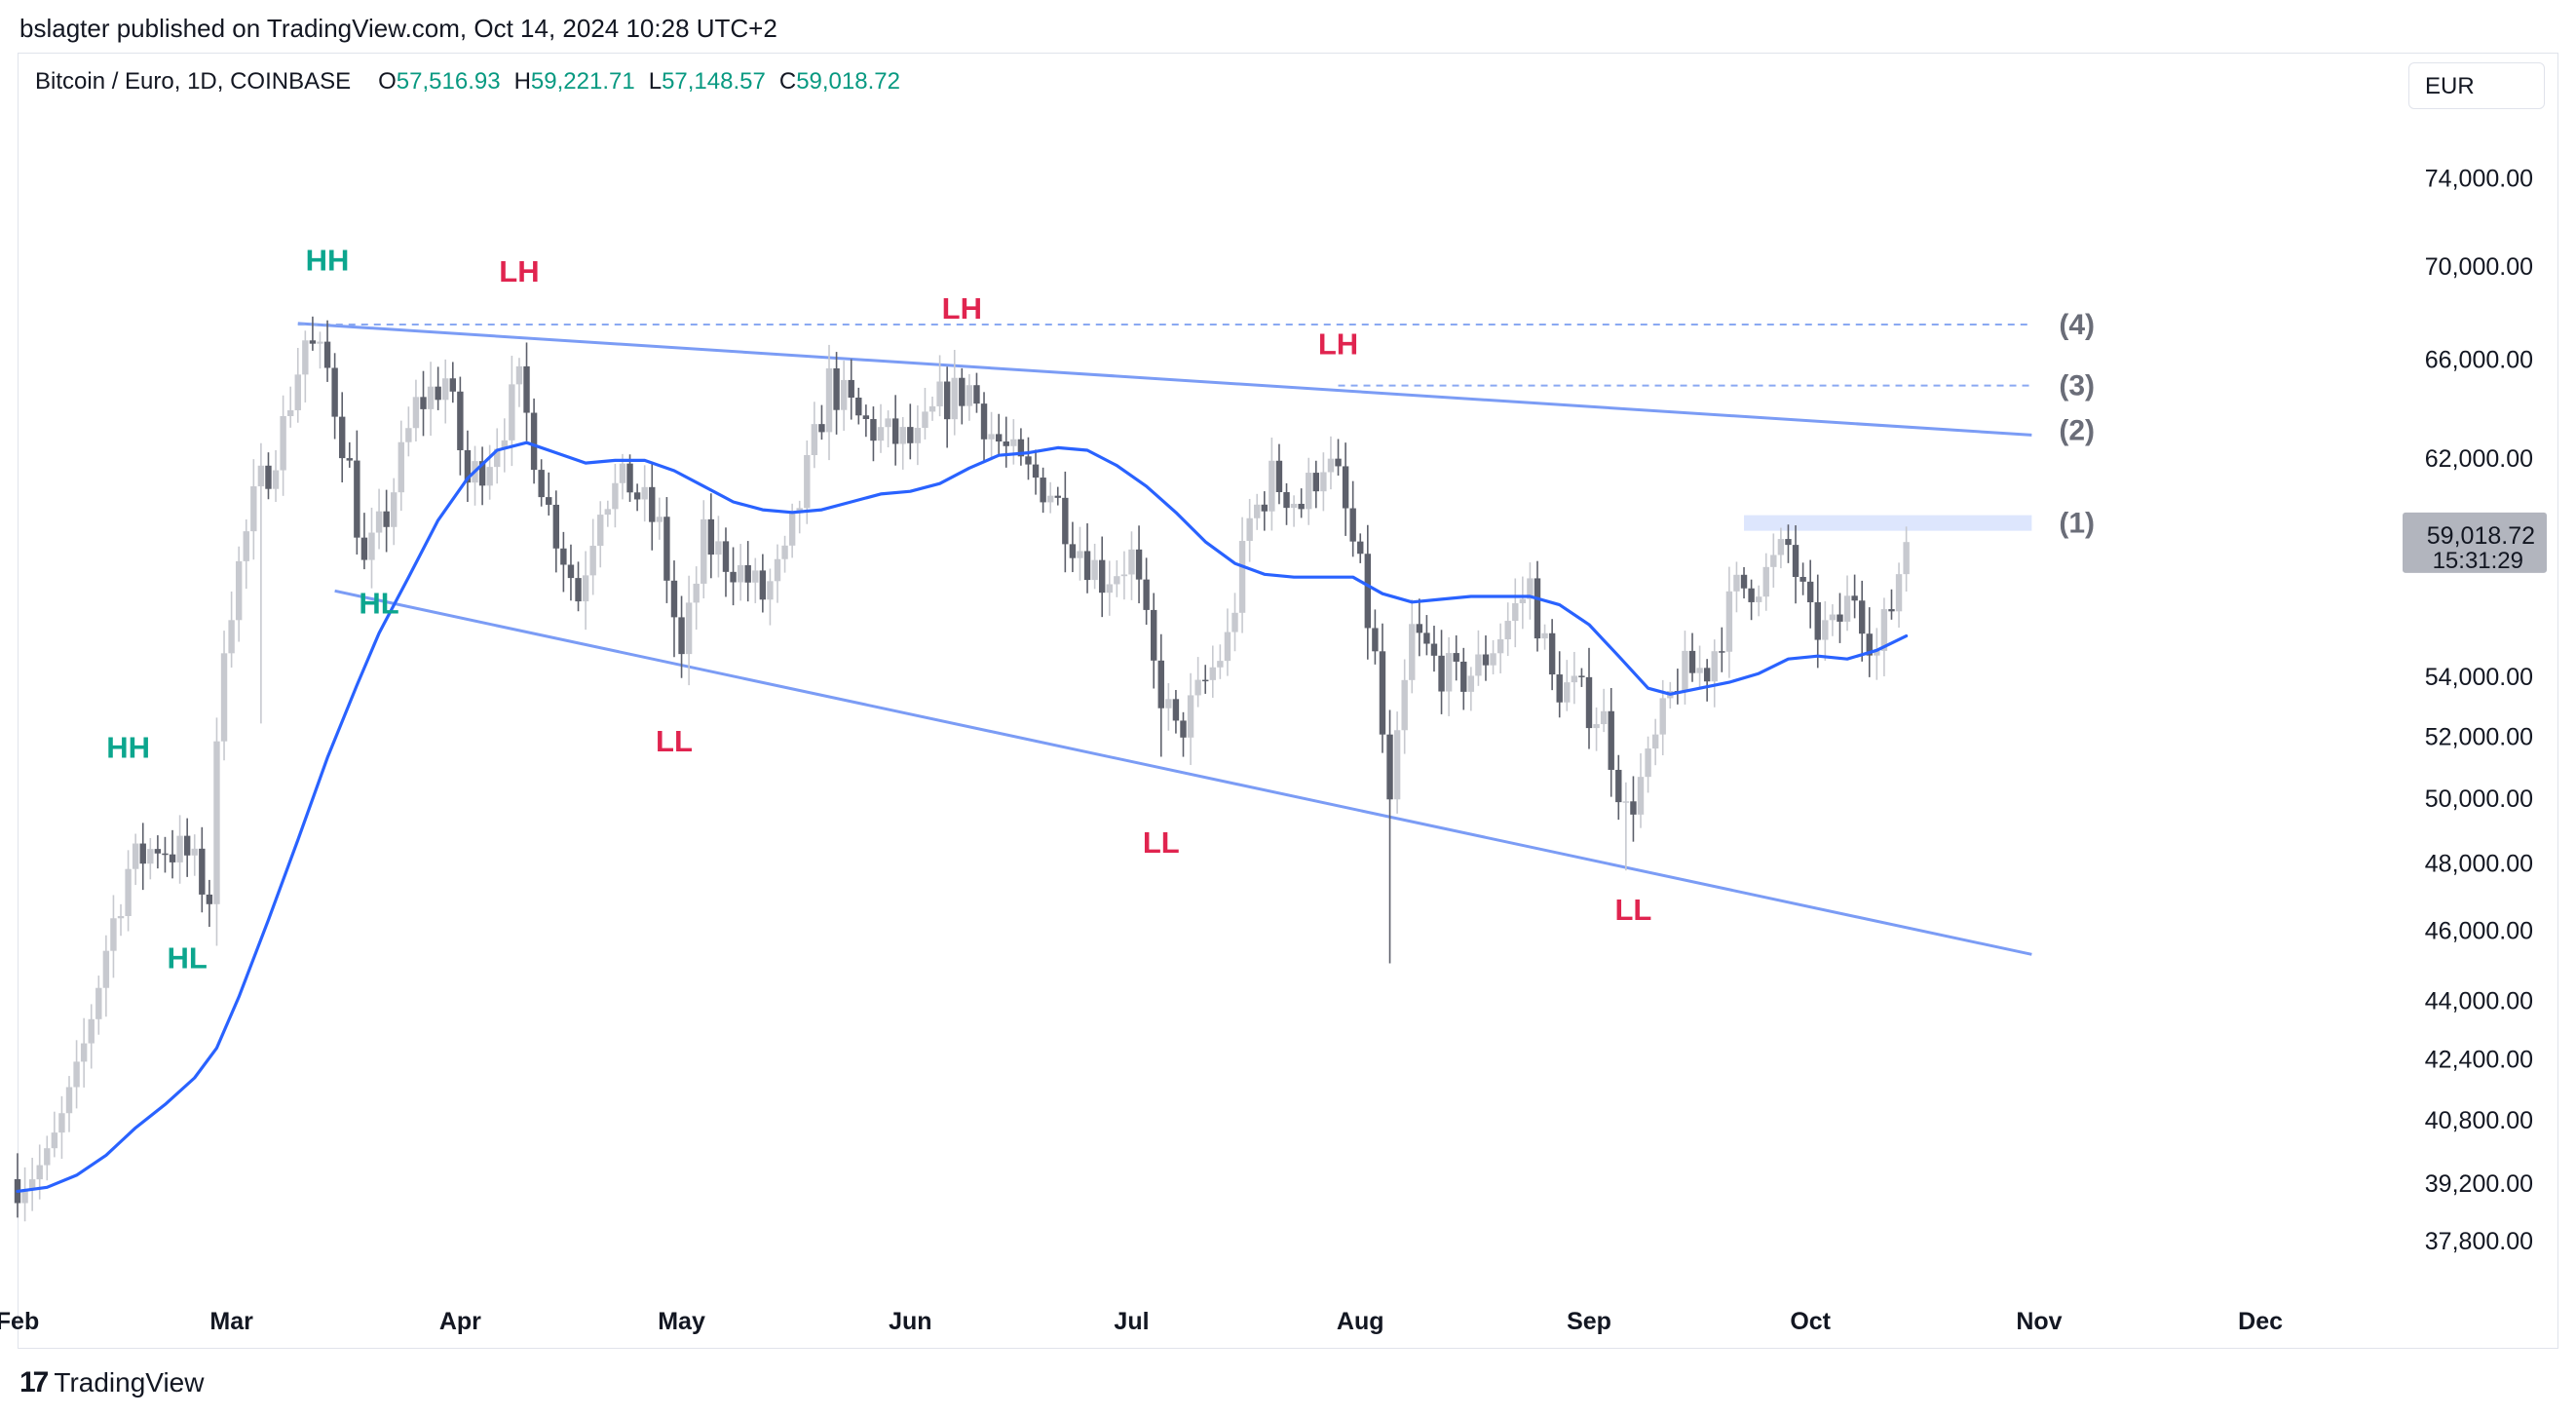 The width and height of the screenshot is (2576, 1417). I want to click on x-tick-label: Nov, so click(2039, 1321).